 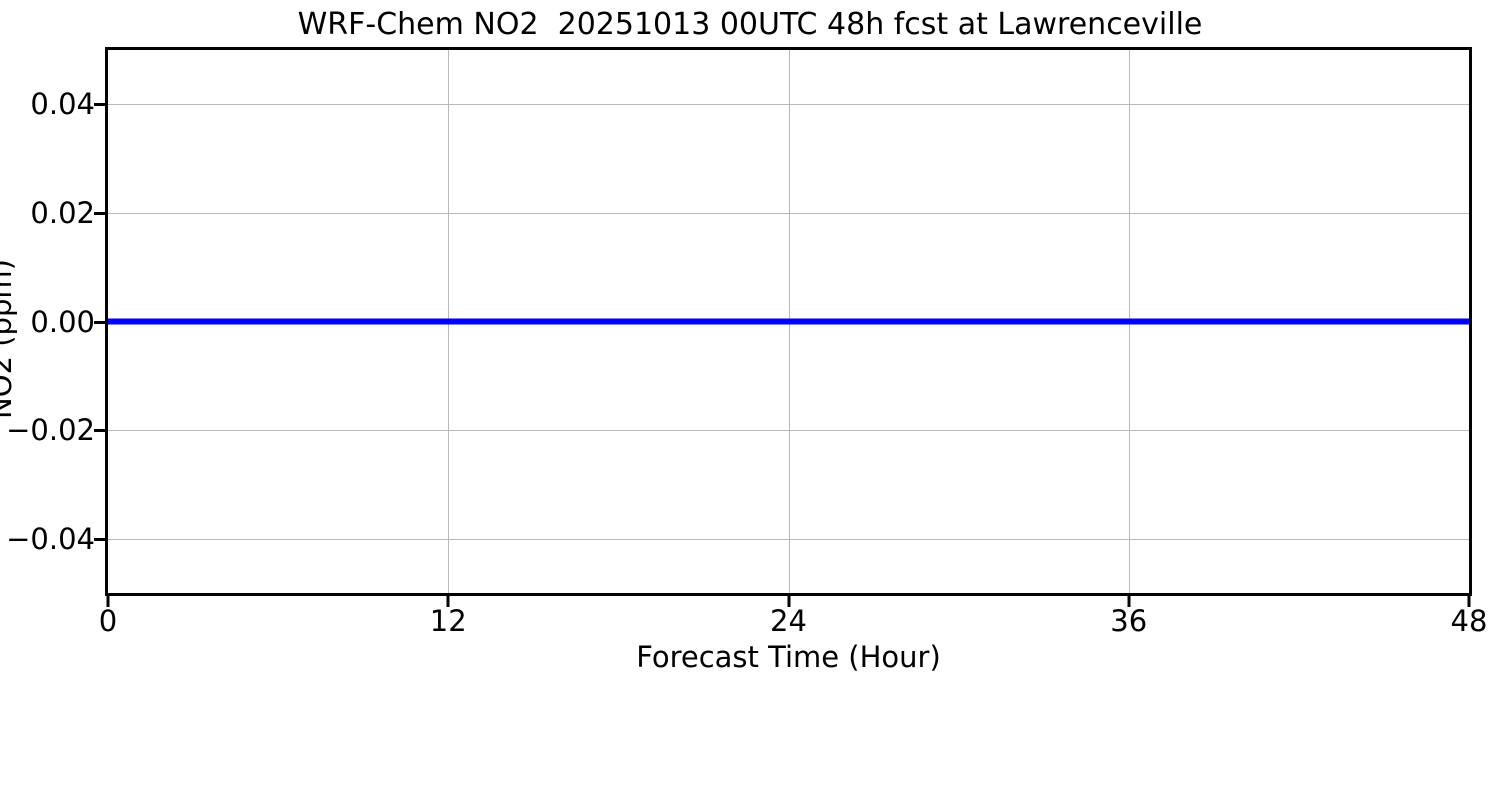 I want to click on y-axis-label-wrap: NO2 (ppm), so click(x=131, y=339).